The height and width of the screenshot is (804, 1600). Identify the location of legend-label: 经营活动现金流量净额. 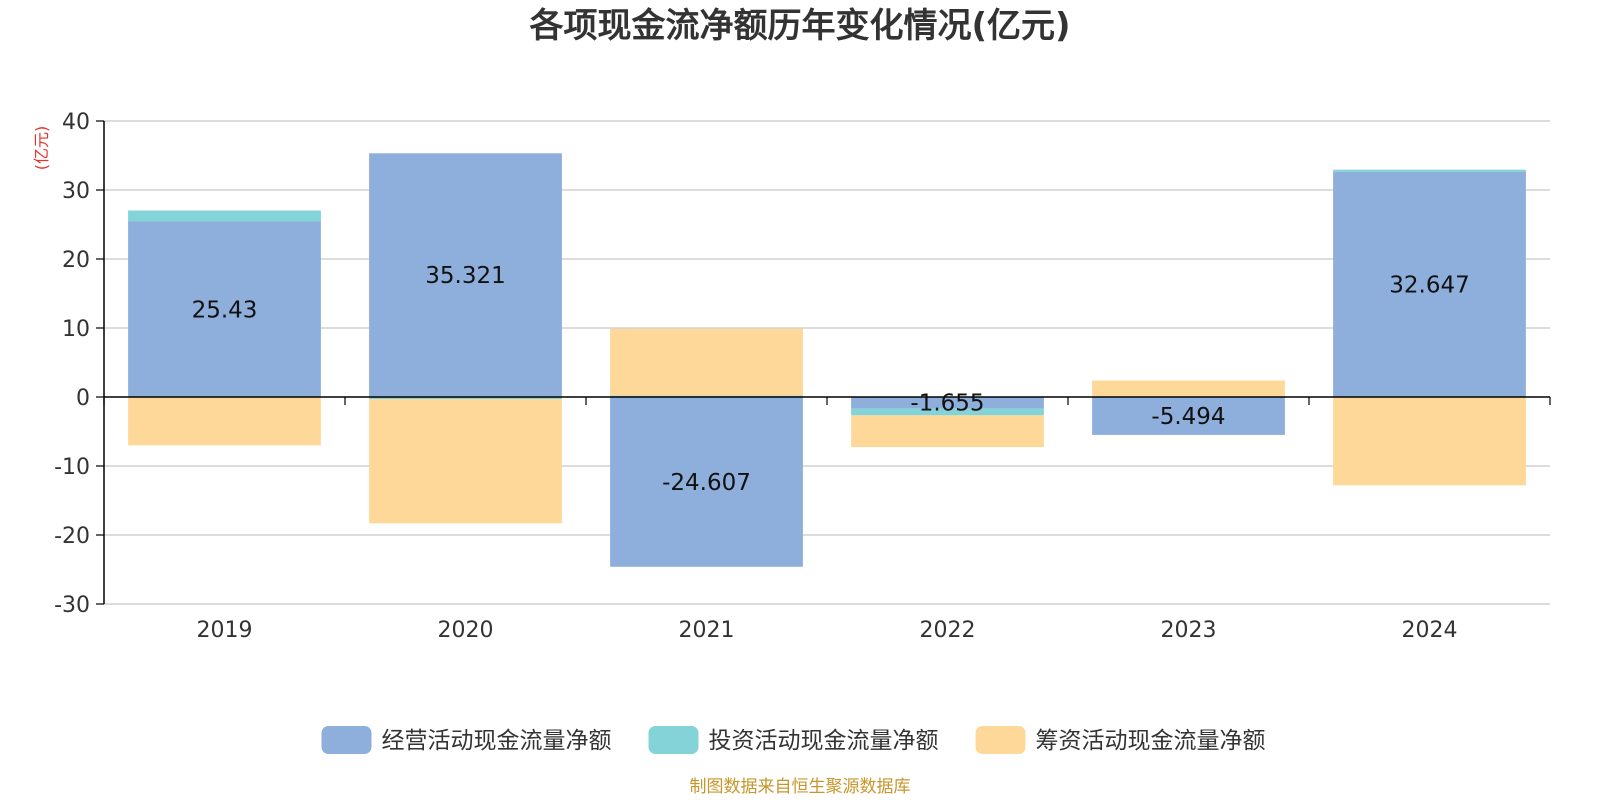
(497, 741).